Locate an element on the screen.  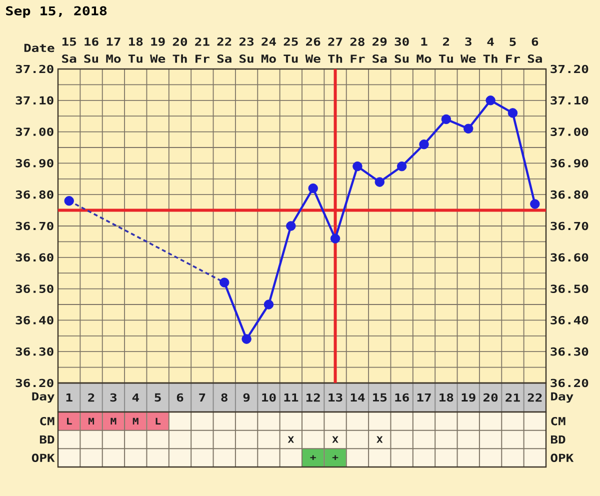
x-tick-label: 2 is located at coordinates (91, 397).